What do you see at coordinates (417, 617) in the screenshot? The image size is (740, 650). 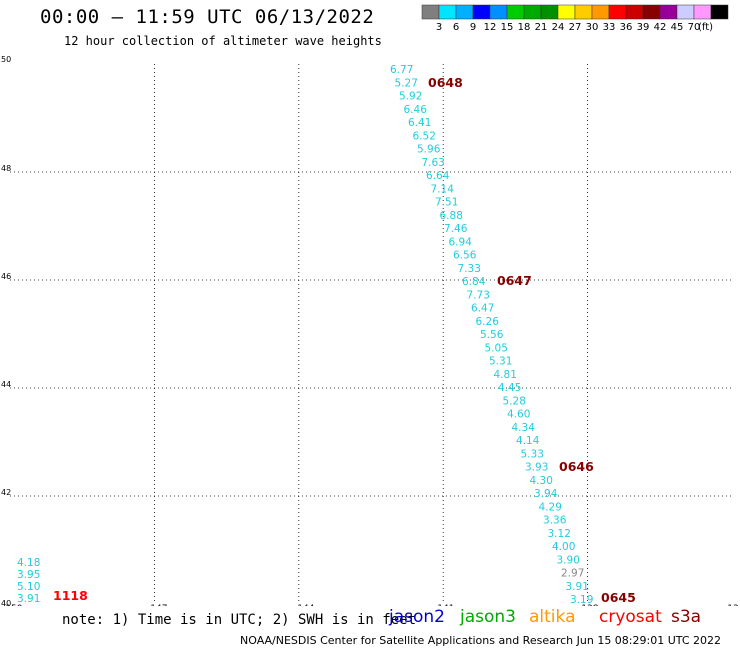 I see `legend-item-jason2: jason2` at bounding box center [417, 617].